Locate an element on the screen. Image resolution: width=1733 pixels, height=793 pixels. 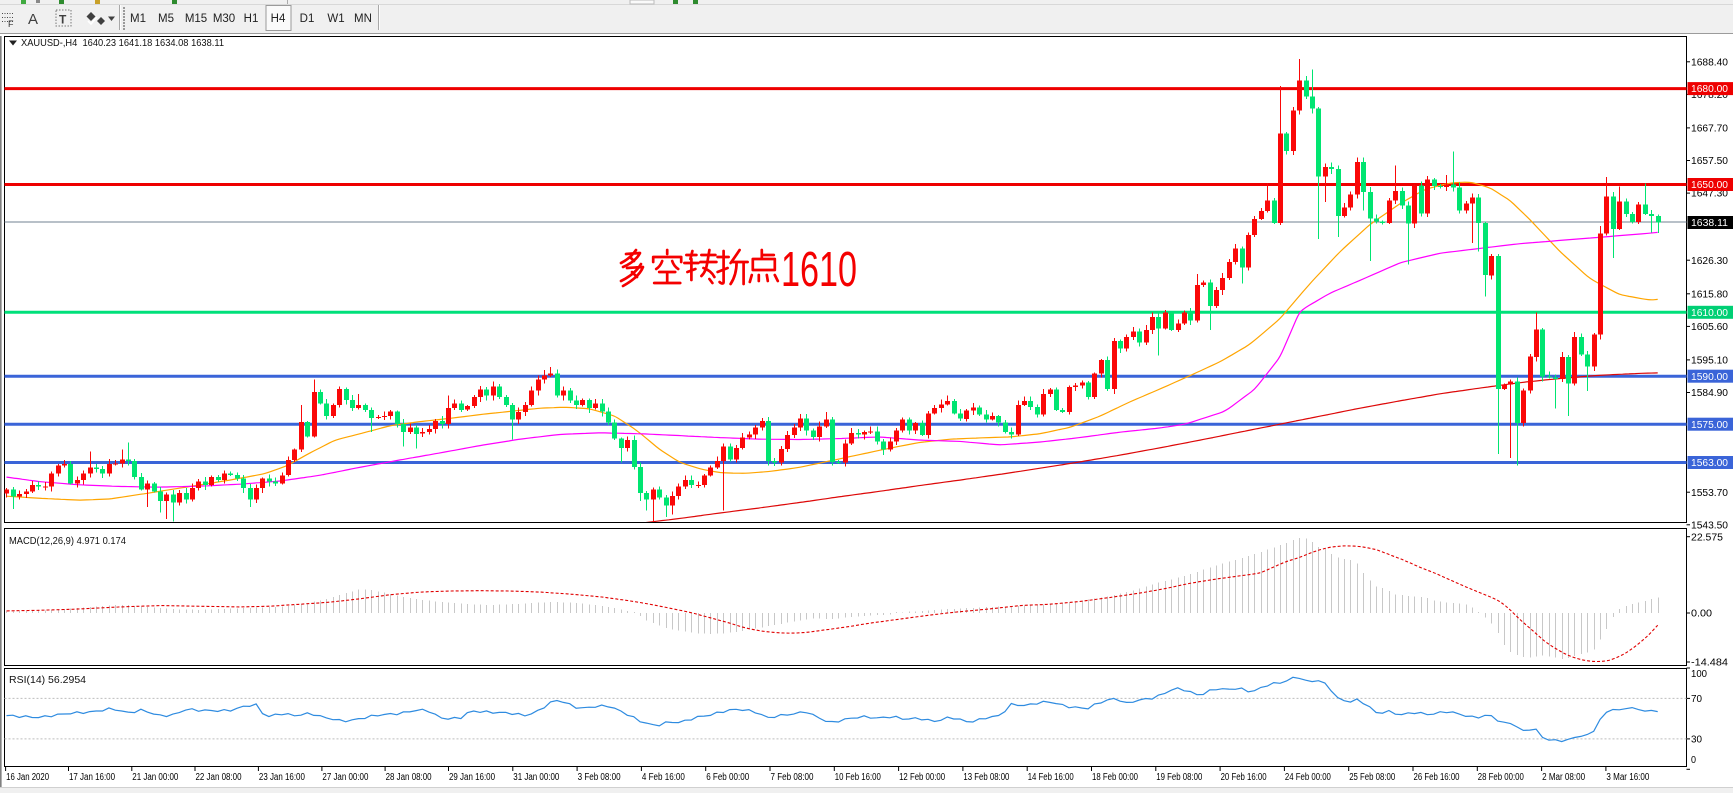
svg-text: 1610 is located at coordinates (819, 270).